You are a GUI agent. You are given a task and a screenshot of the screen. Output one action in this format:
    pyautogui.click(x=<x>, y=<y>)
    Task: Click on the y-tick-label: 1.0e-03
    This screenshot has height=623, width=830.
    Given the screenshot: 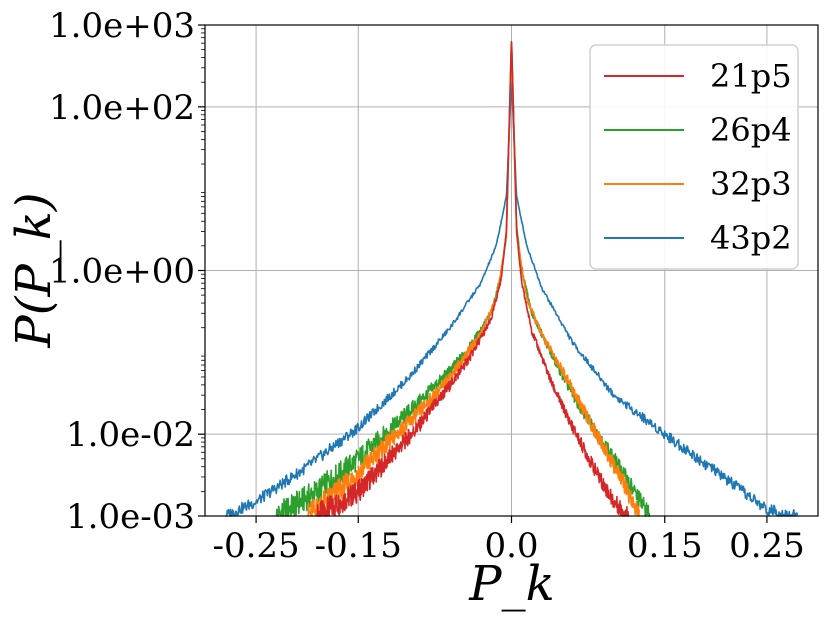 What is the action you would take?
    pyautogui.click(x=130, y=517)
    